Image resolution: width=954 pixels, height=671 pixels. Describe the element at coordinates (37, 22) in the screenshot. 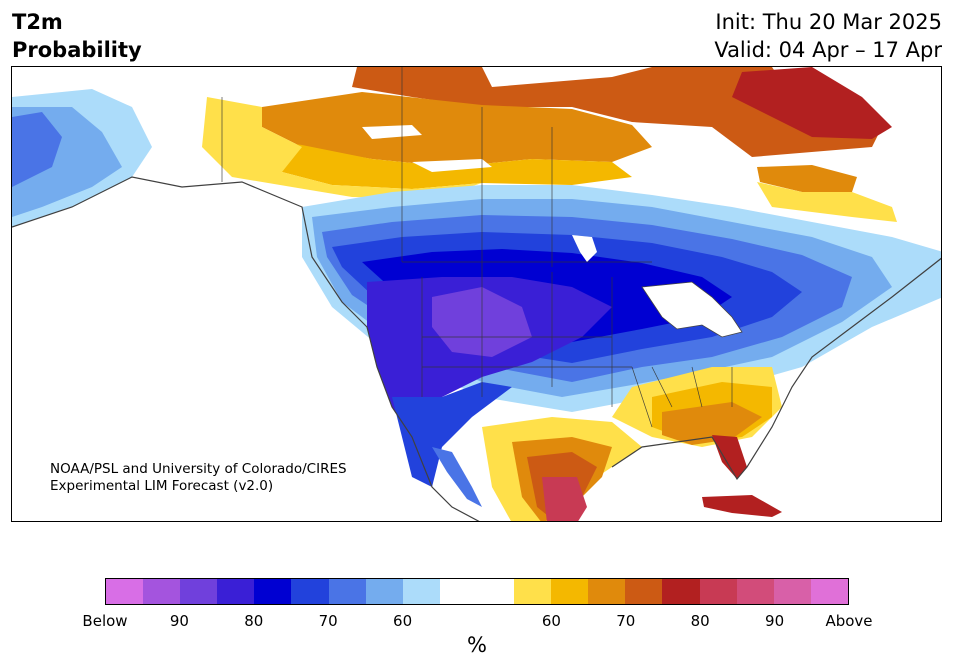

I see `title-line-1: T2m` at that location.